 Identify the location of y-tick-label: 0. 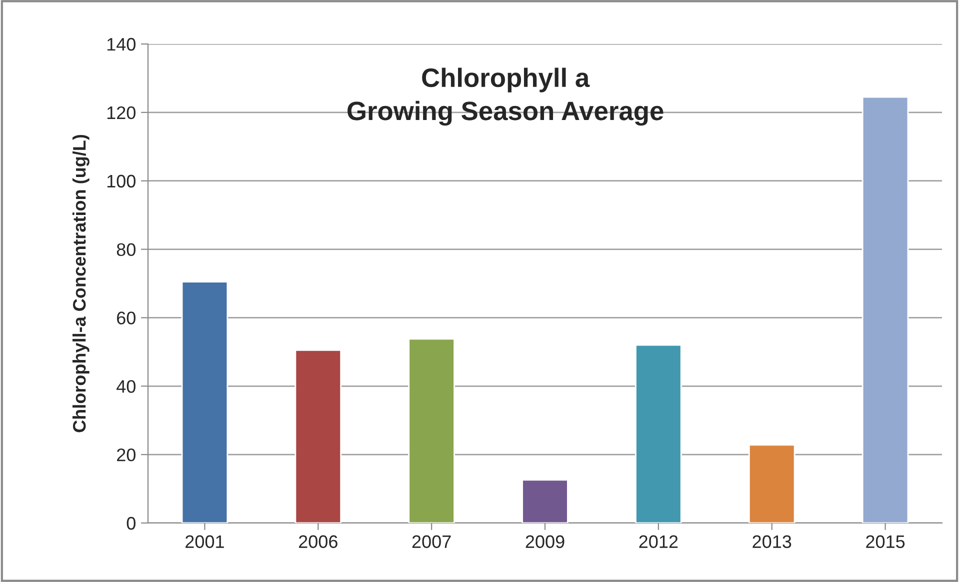
(131, 523).